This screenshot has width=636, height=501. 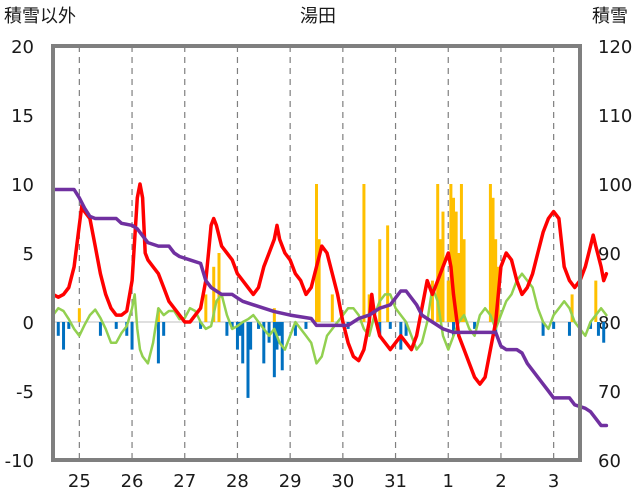 I want to click on y-right-tick-label: 60, so click(x=609, y=461).